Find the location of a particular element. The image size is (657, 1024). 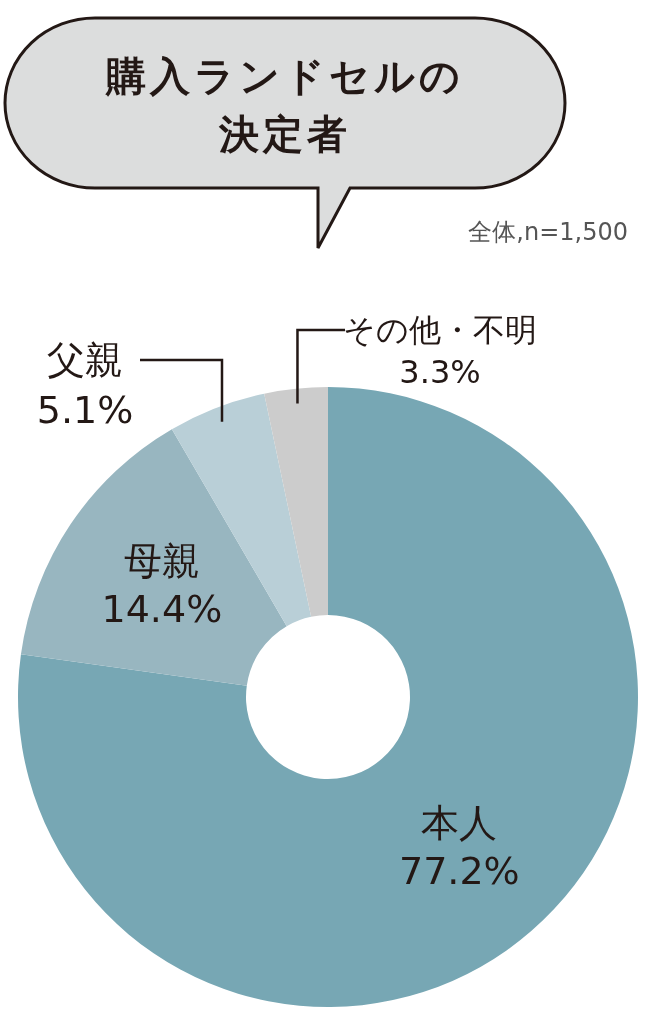

slice-label: 本人 is located at coordinates (459, 822).